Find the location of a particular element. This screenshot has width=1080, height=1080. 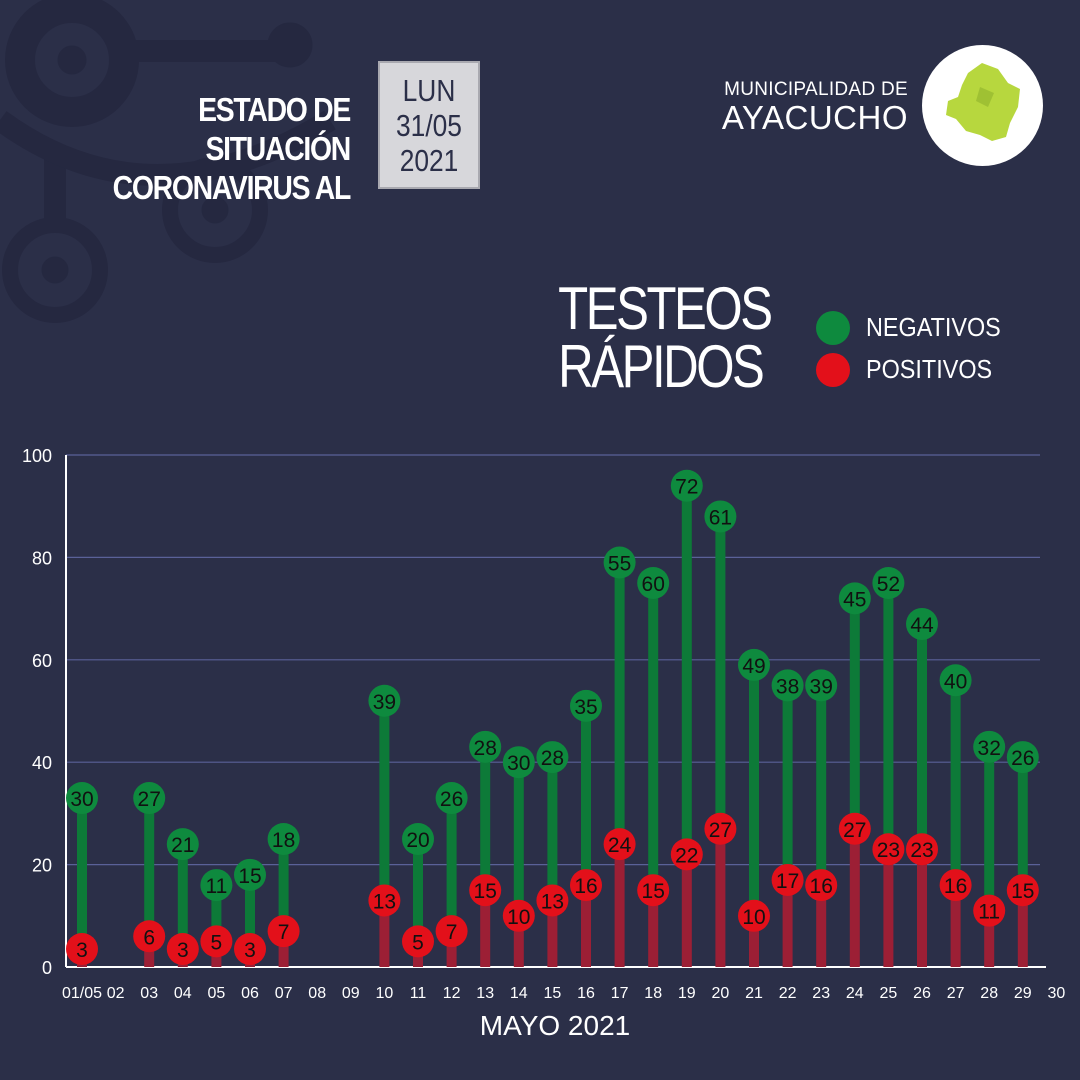

virus-decoration-icon is located at coordinates (168, 161).